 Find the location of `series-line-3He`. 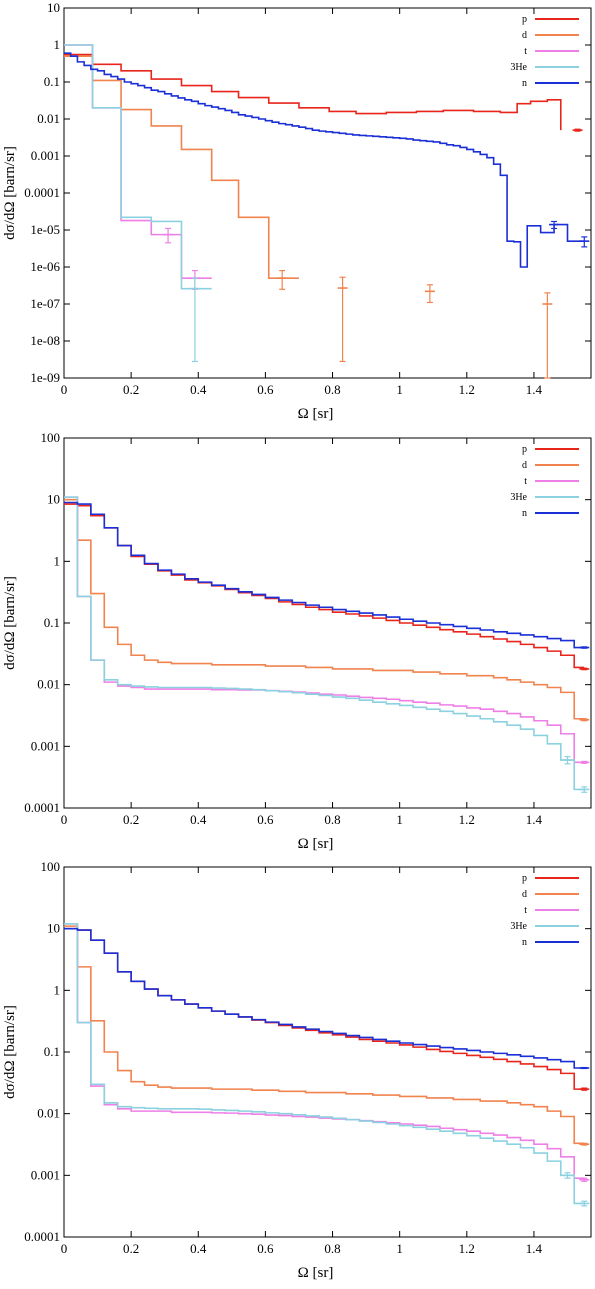

series-line-3He is located at coordinates (138, 167).